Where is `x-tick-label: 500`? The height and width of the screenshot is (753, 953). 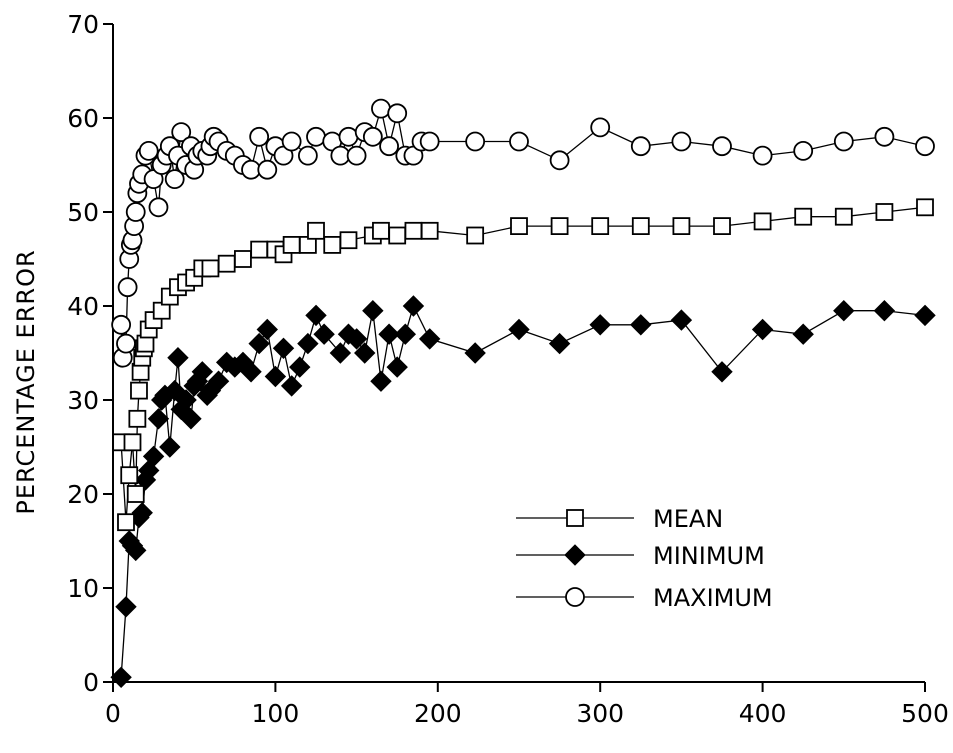
x-tick-label: 500 is located at coordinates (925, 713).